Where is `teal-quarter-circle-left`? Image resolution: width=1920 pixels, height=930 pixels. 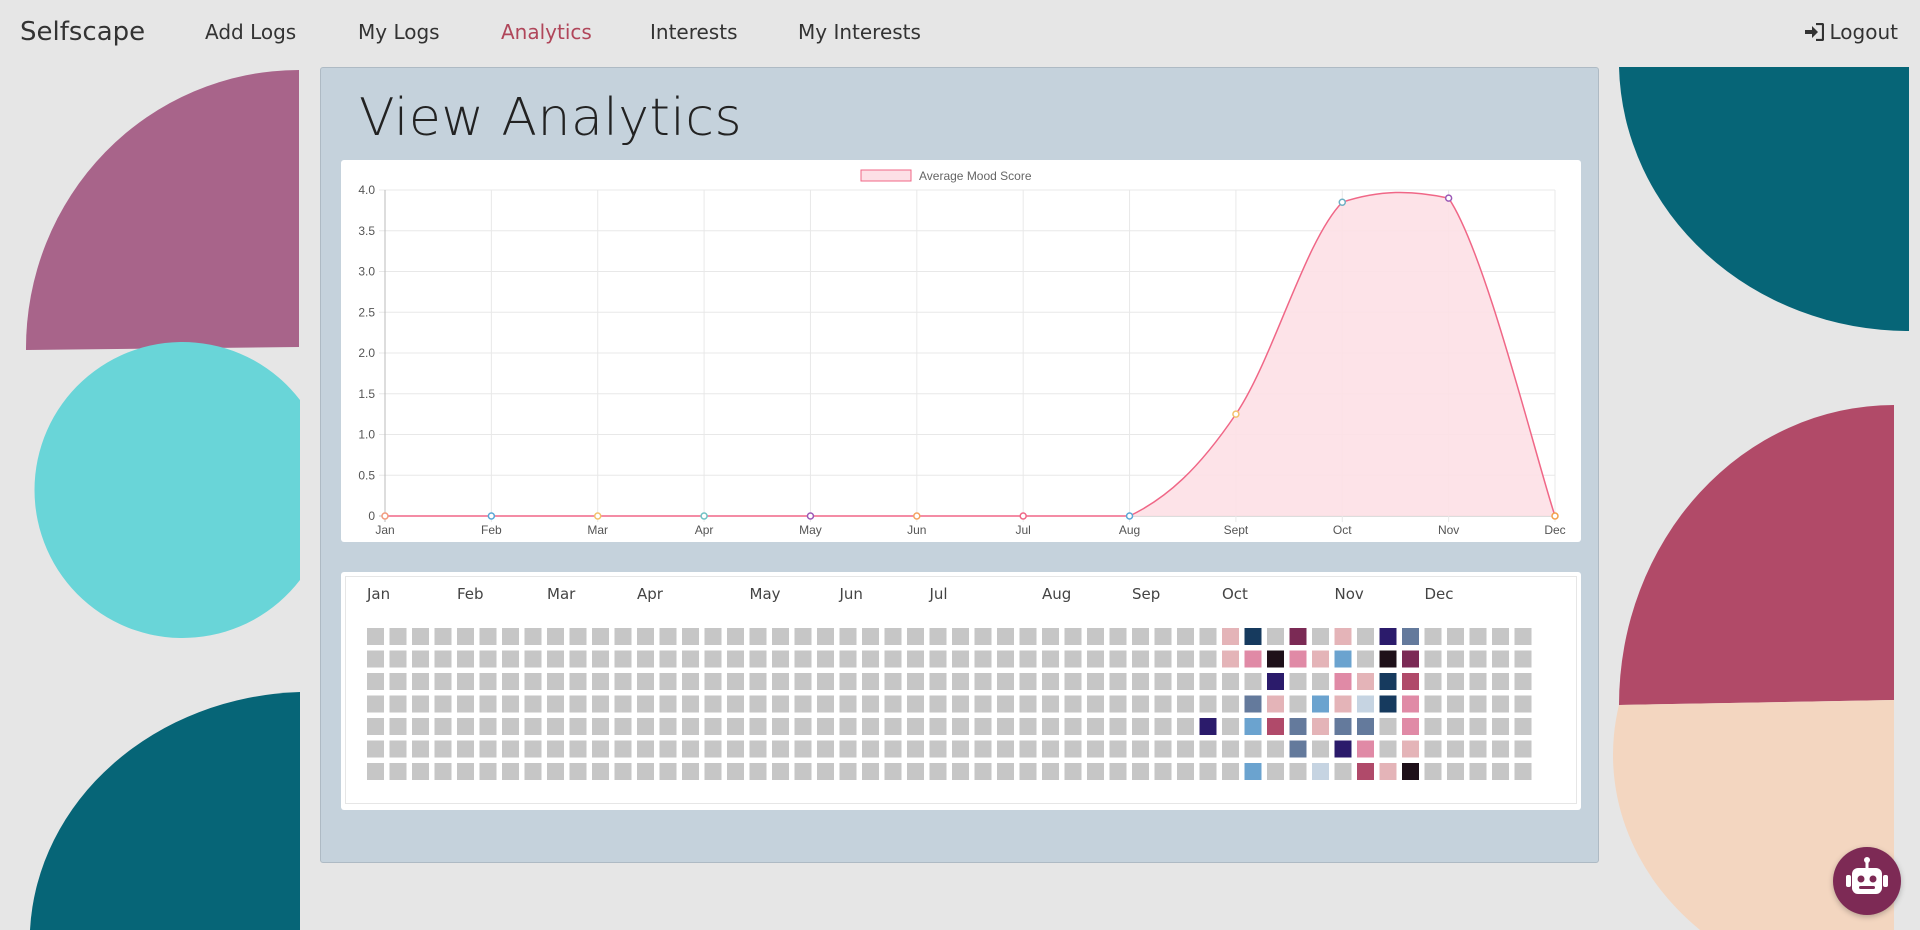 teal-quarter-circle-left is located at coordinates (165, 811).